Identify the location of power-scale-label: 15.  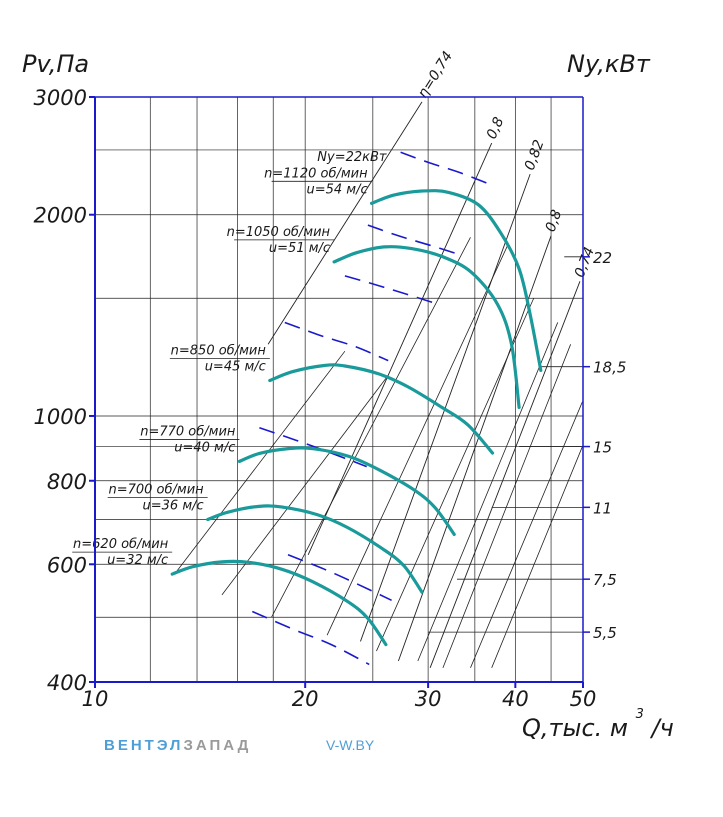
(602, 448).